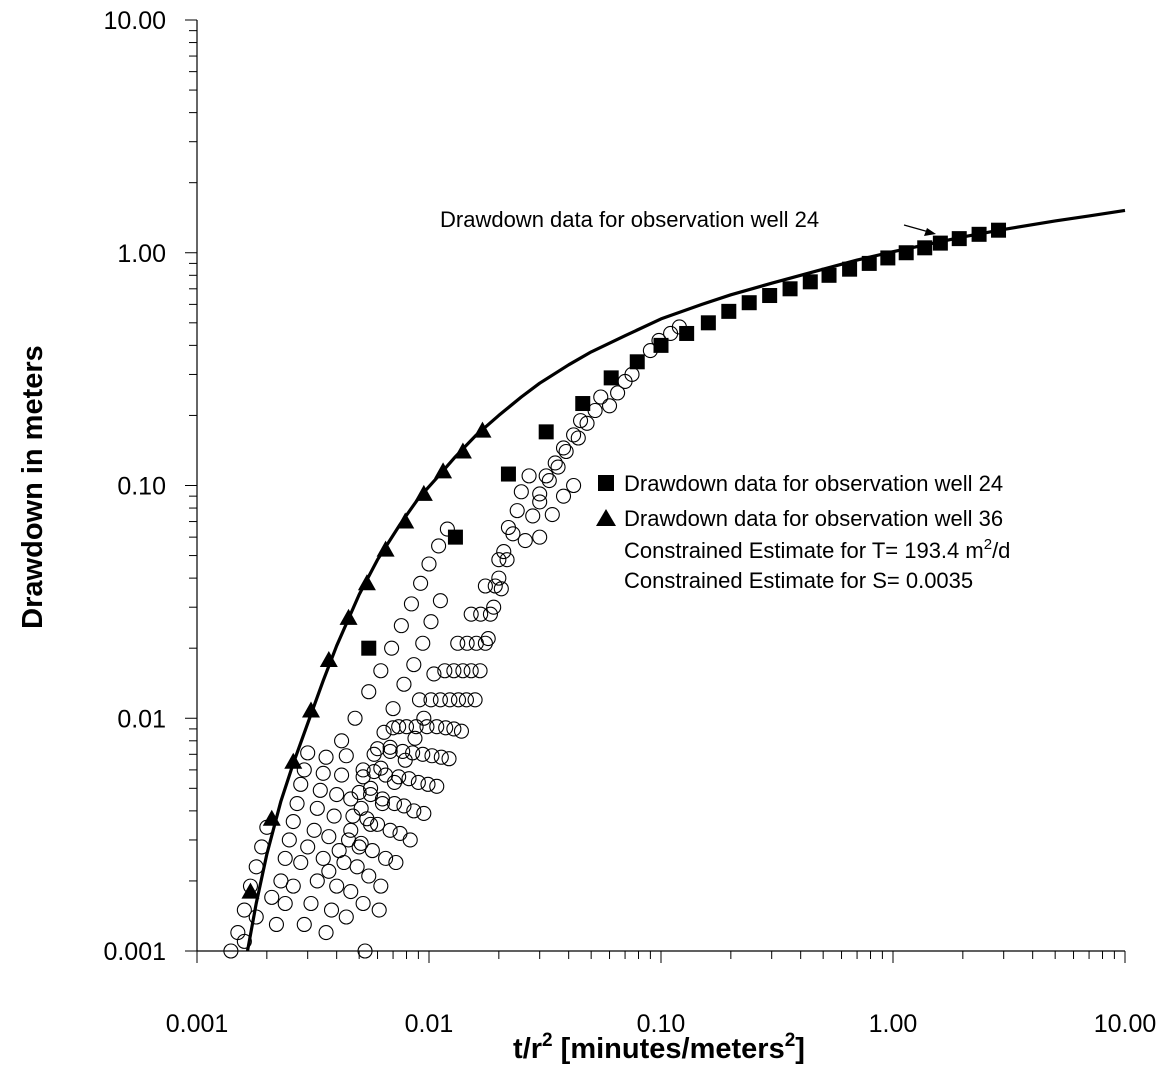 The width and height of the screenshot is (1164, 1067). What do you see at coordinates (916, 228) in the screenshot?
I see `annotation-arrow-line` at bounding box center [916, 228].